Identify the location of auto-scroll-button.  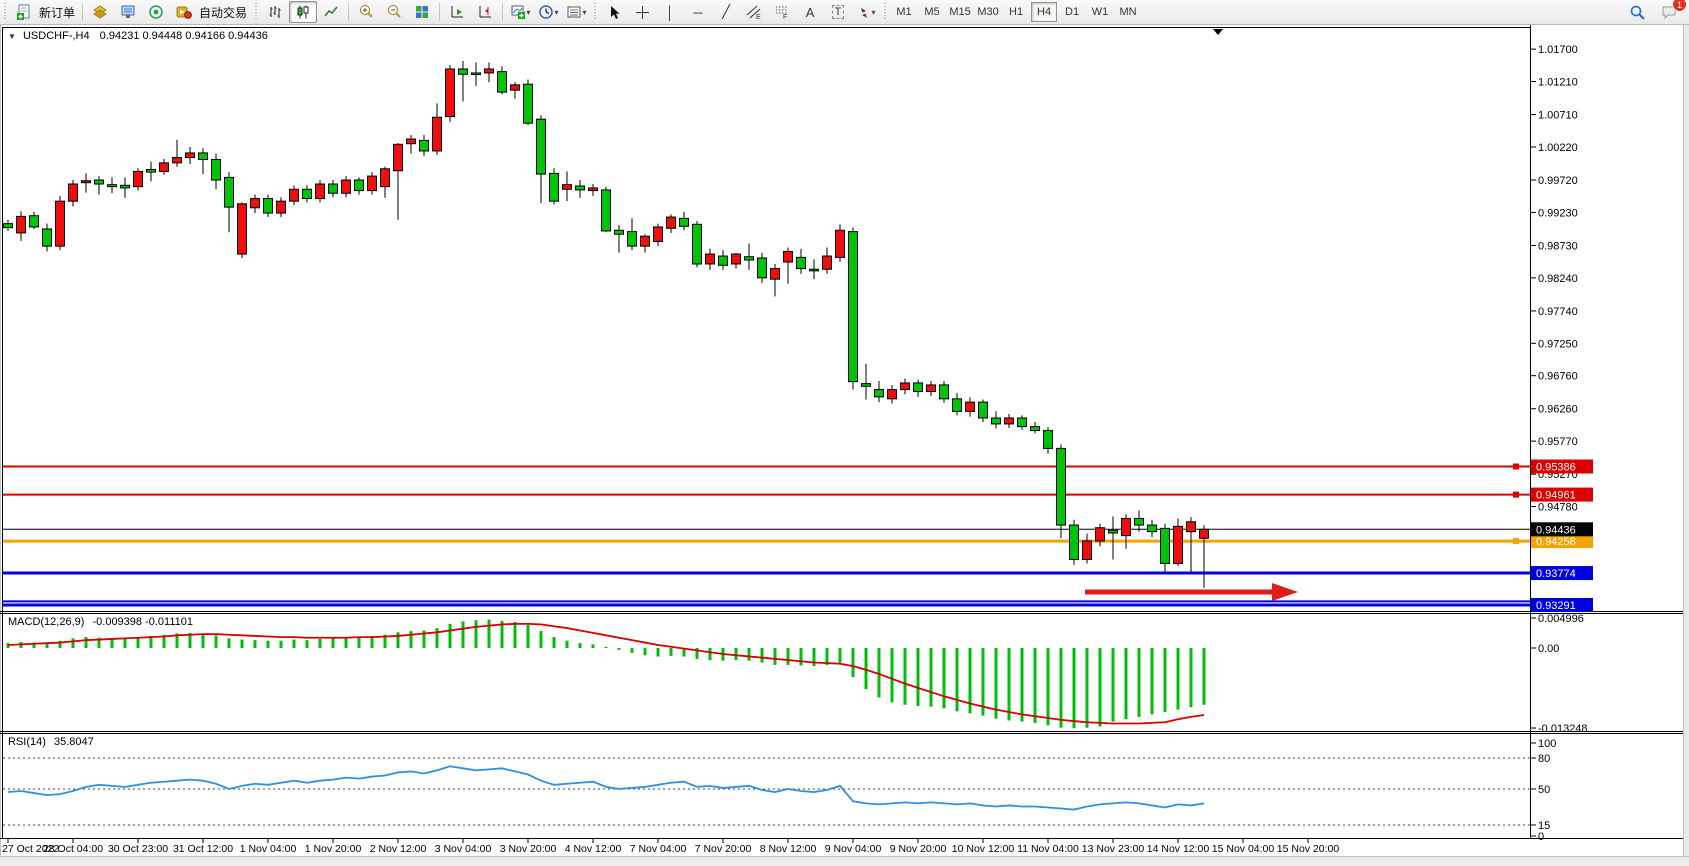
(457, 12).